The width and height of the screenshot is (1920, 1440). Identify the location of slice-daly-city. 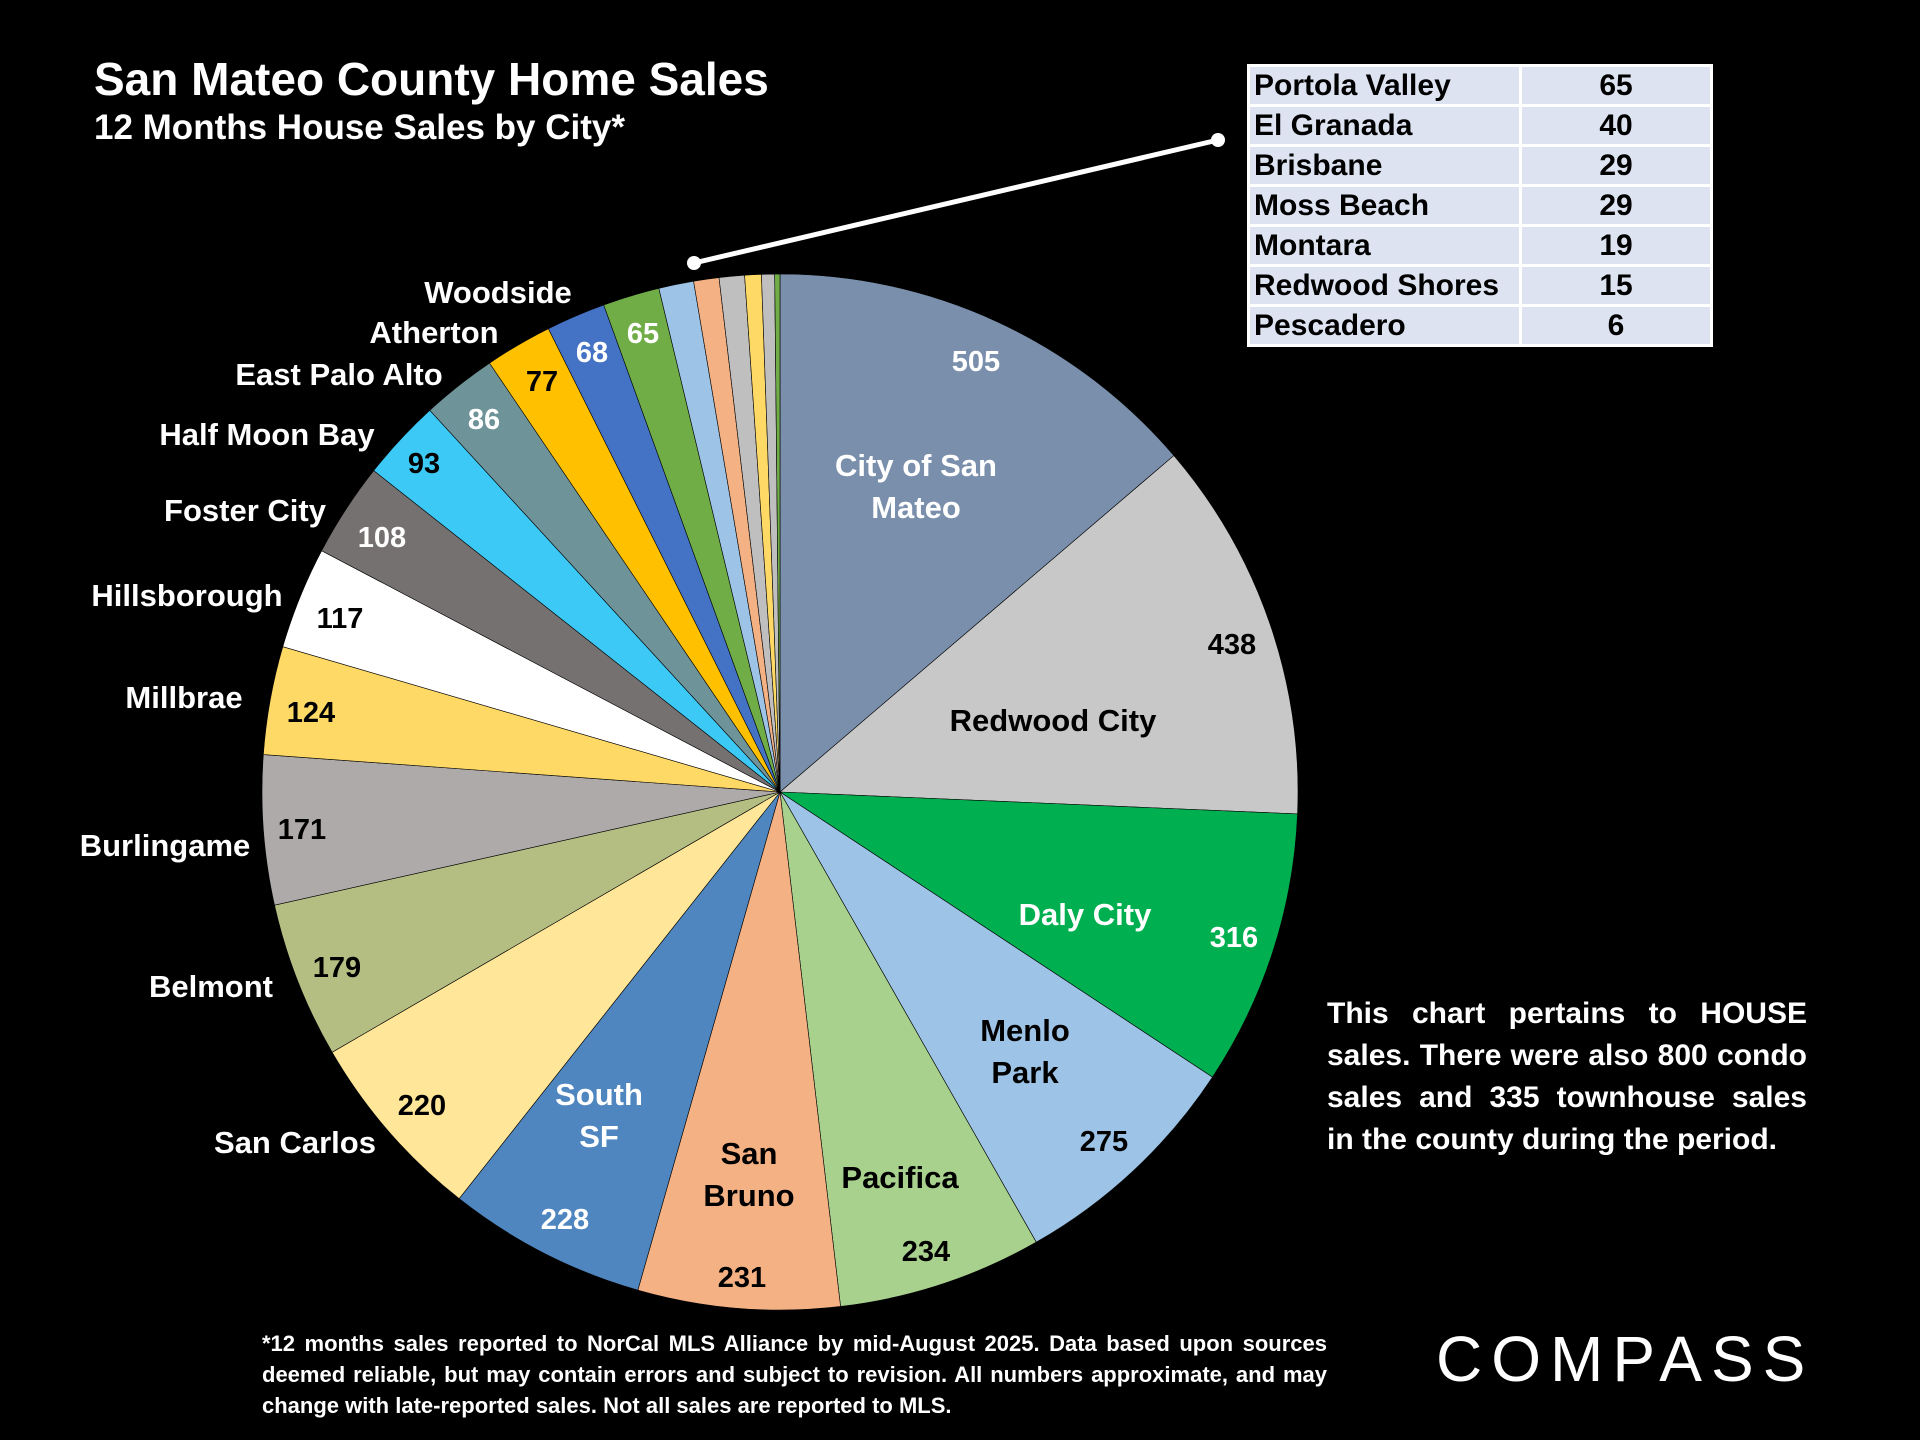
(1038, 934).